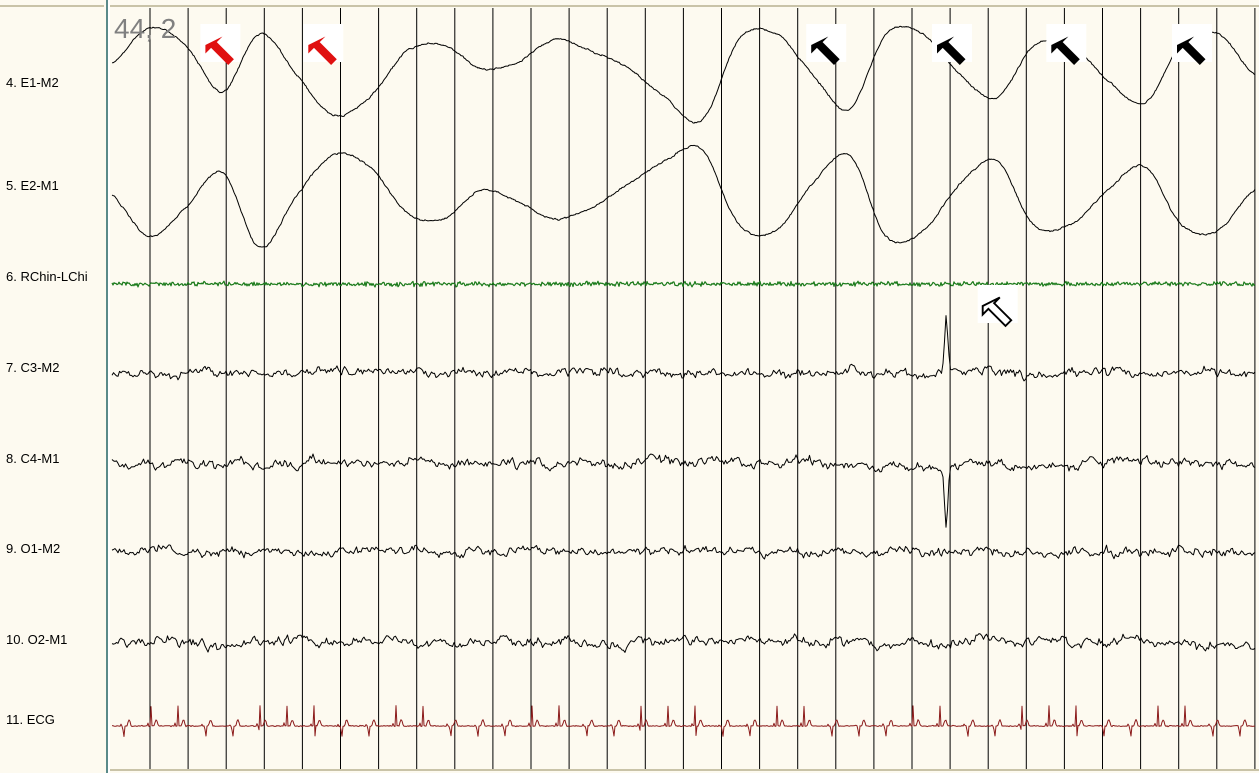 The height and width of the screenshot is (773, 1259). I want to click on trace-8-c4-m1, so click(683, 490).